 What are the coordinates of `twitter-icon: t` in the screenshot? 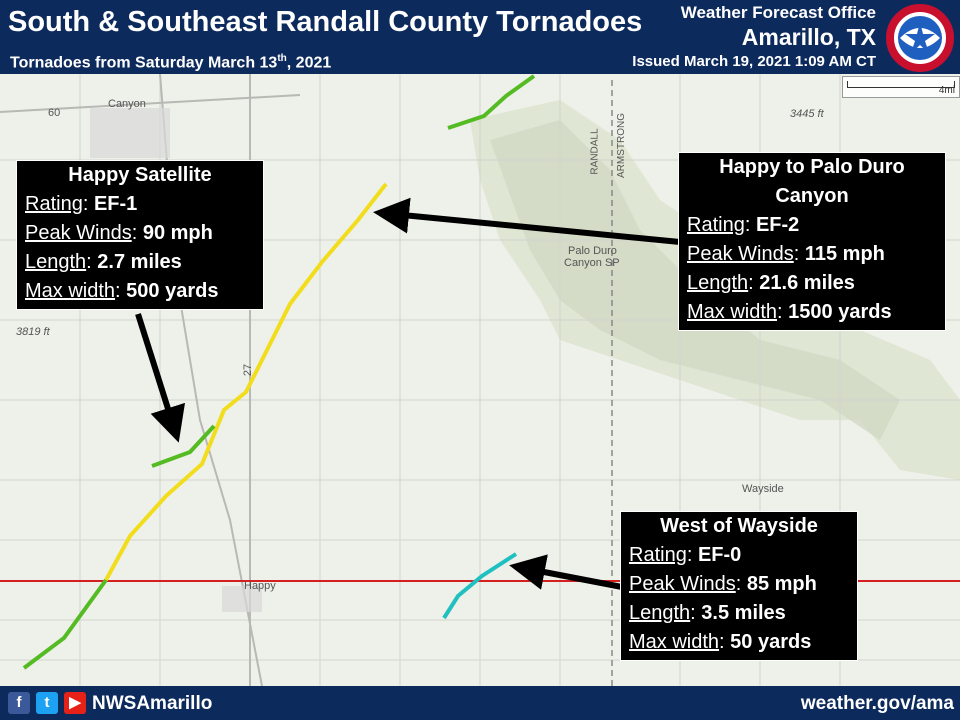 It's located at (47, 703).